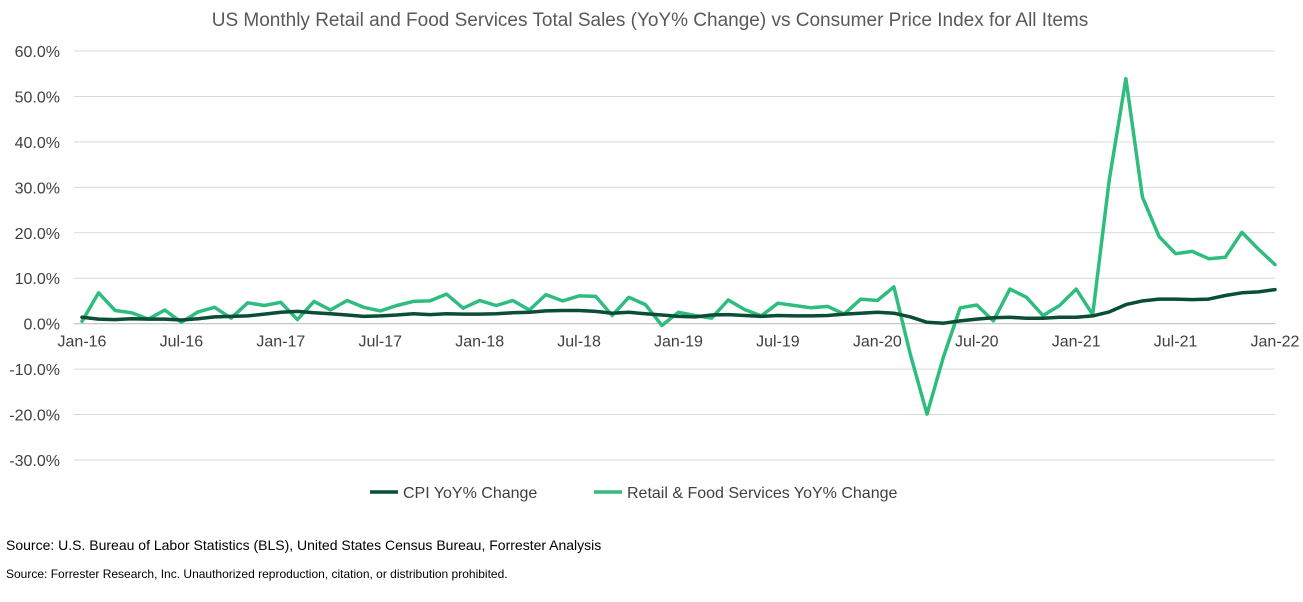 Image resolution: width=1303 pixels, height=602 pixels. What do you see at coordinates (579, 342) in the screenshot?
I see `x-tick-label: Jul-18` at bounding box center [579, 342].